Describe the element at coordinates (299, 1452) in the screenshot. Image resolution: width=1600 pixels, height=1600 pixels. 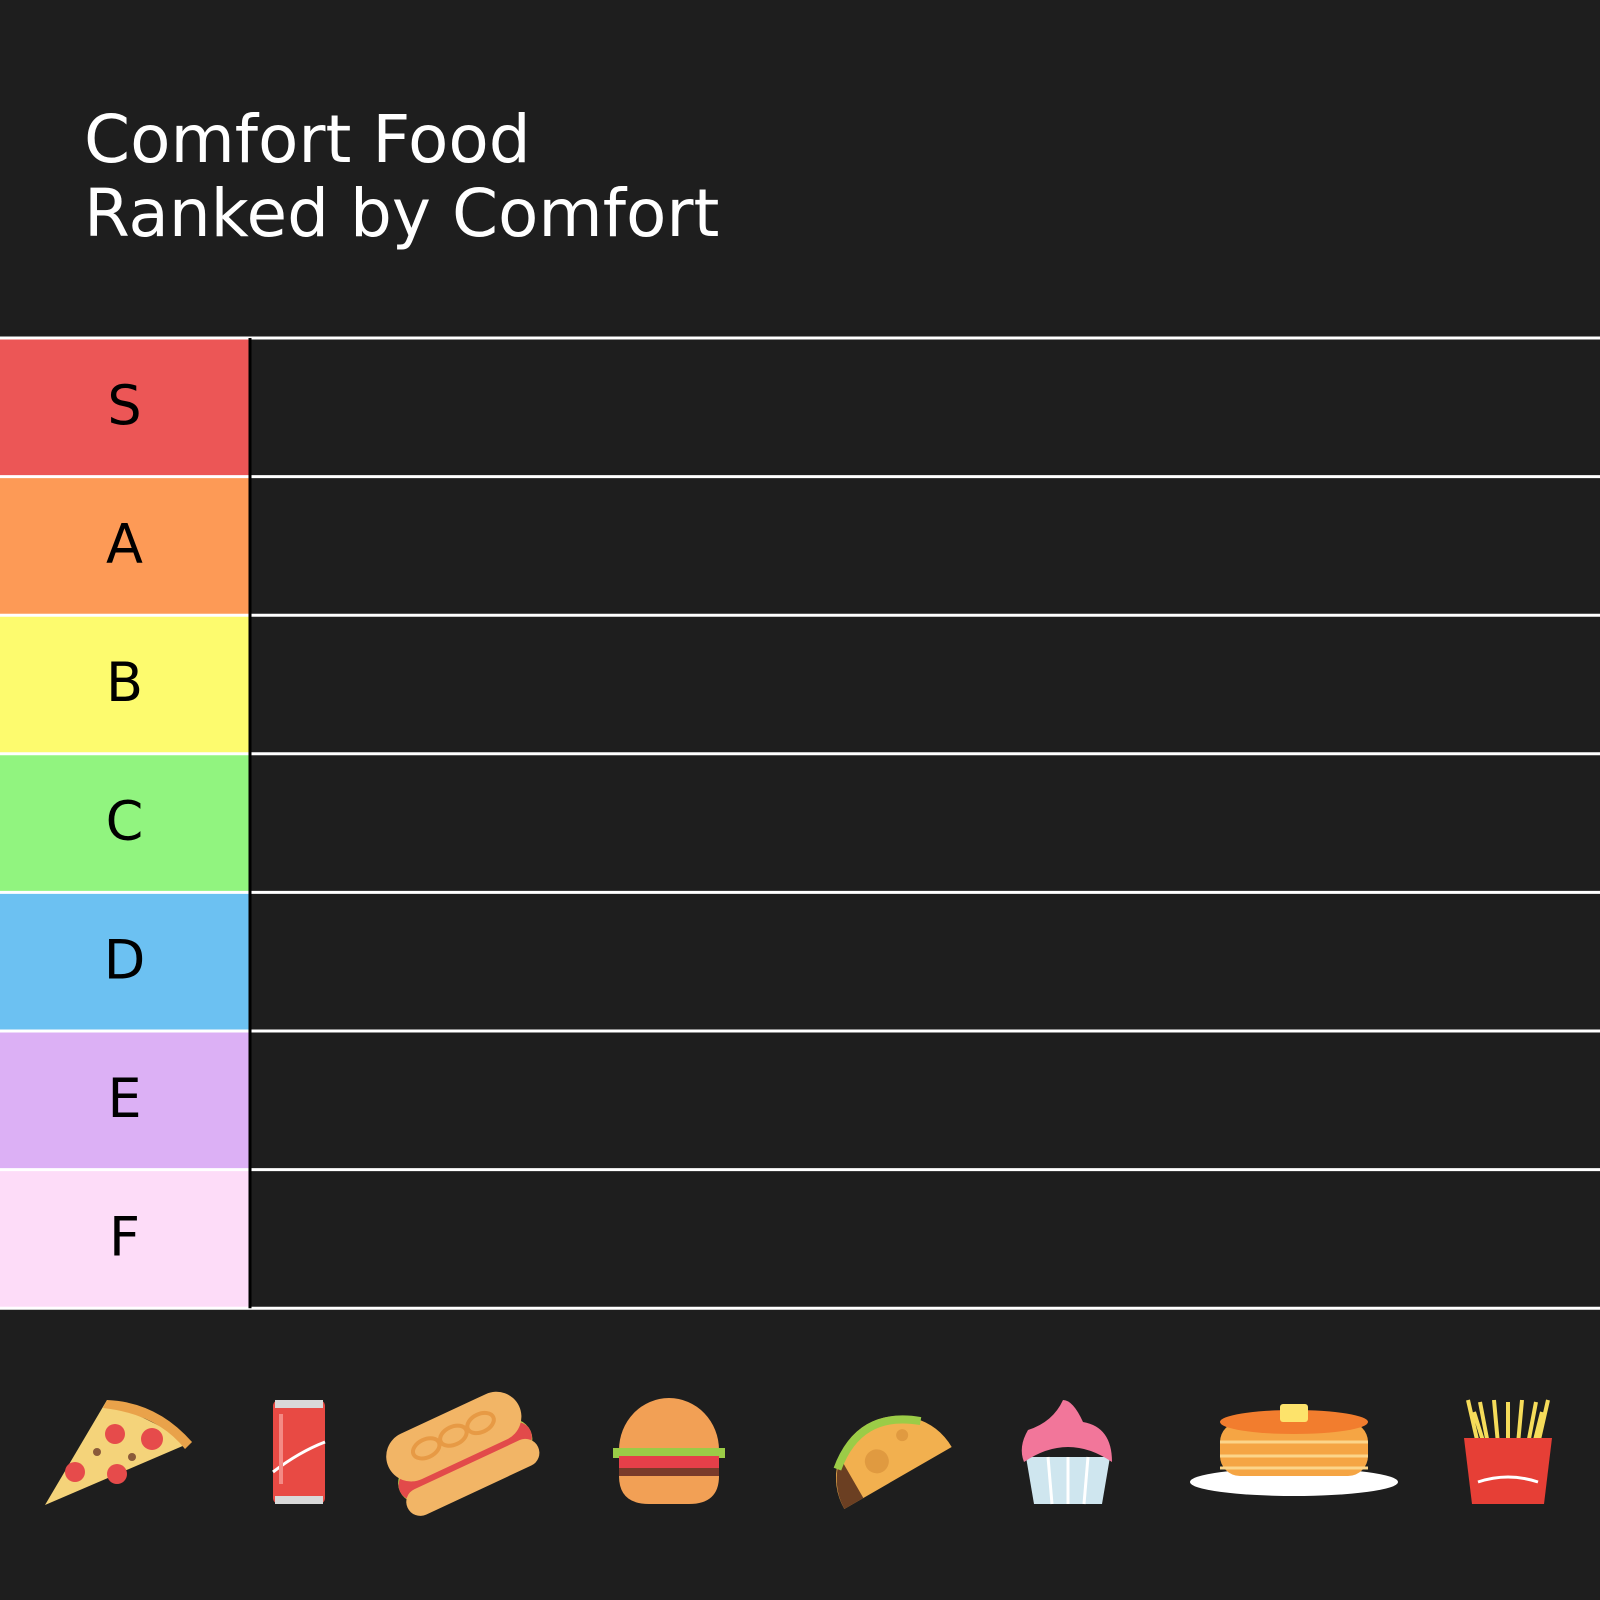
I see `soda-icon` at that location.